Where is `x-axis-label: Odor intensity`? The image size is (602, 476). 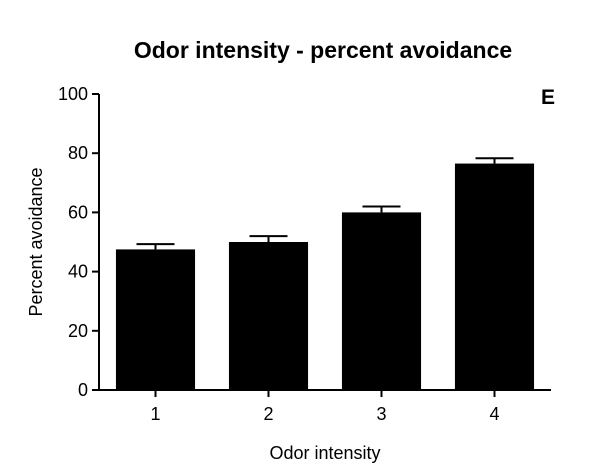 x-axis-label: Odor intensity is located at coordinates (324, 453).